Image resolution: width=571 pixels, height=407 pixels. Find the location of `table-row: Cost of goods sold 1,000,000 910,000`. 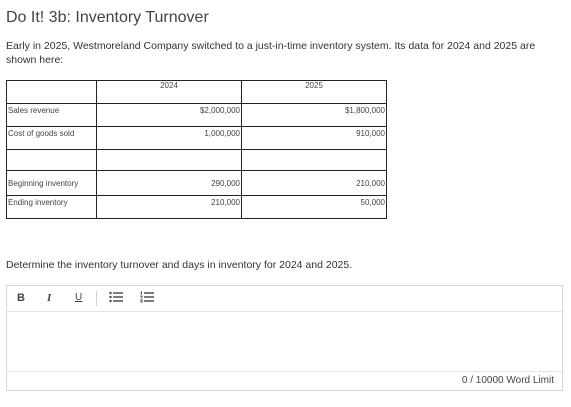

table-row: Cost of goods sold 1,000,000 910,000 is located at coordinates (196, 138).